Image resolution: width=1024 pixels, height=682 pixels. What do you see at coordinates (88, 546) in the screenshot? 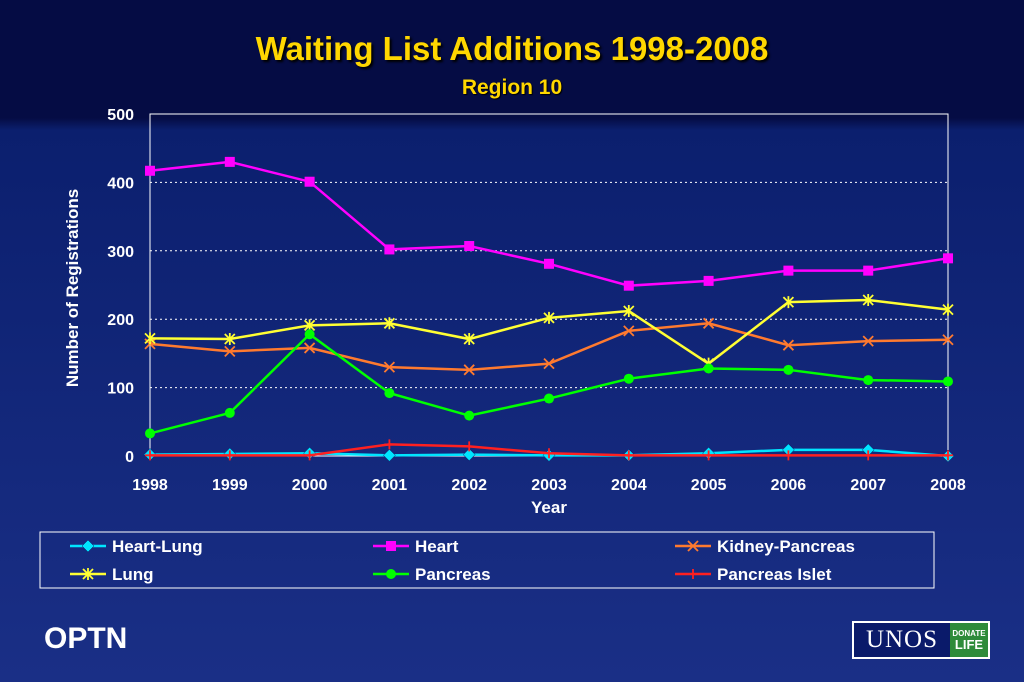
I see `legend-marker-heart-lung` at bounding box center [88, 546].